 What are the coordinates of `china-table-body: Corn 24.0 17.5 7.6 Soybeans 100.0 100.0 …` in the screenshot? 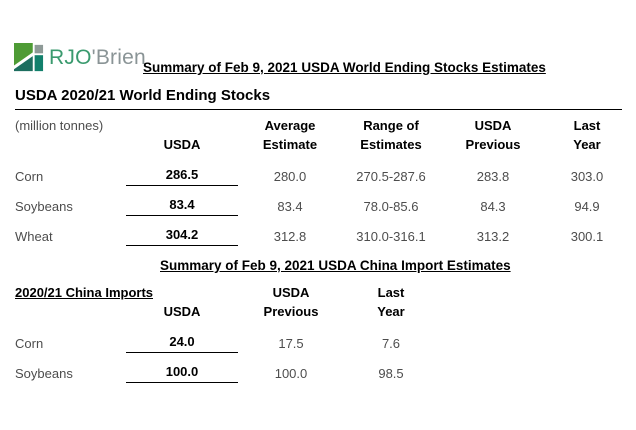 It's located at (228, 358).